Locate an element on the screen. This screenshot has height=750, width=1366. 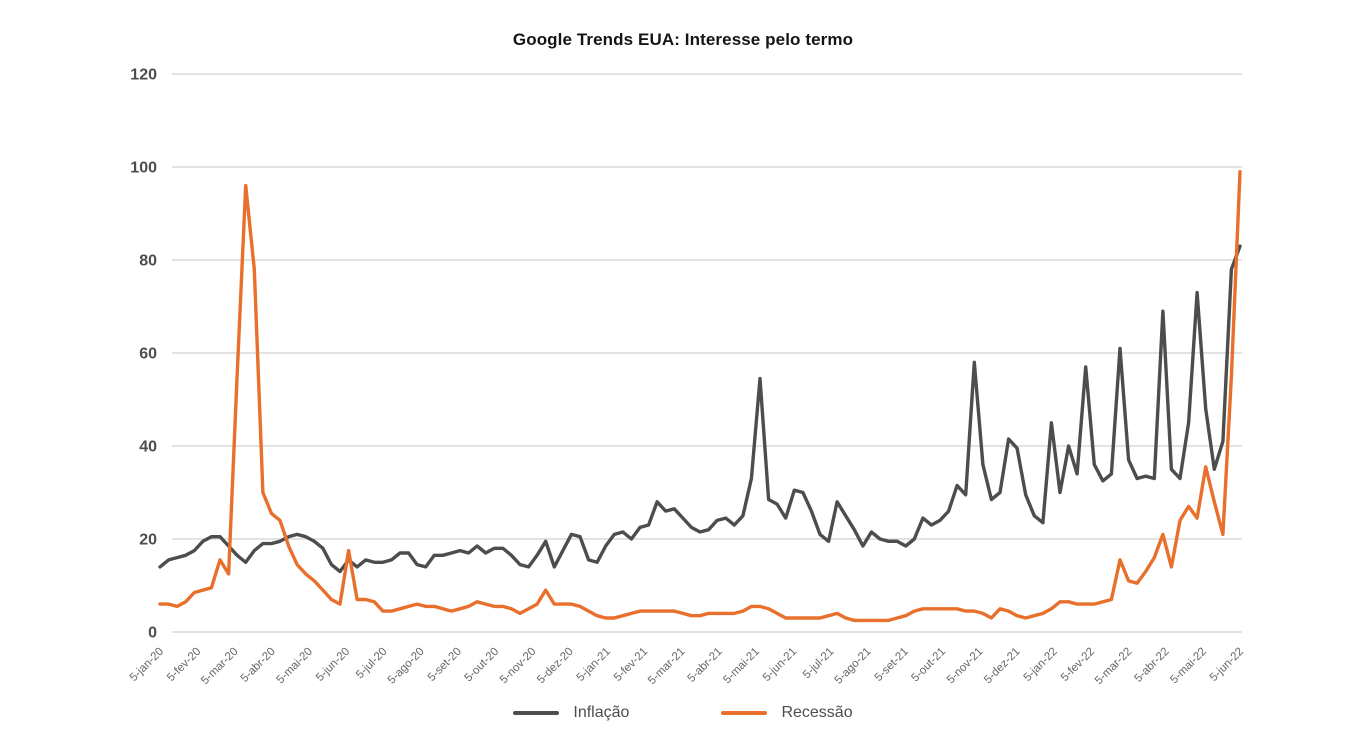
y-tick-label-60: 60 is located at coordinates (148, 354).